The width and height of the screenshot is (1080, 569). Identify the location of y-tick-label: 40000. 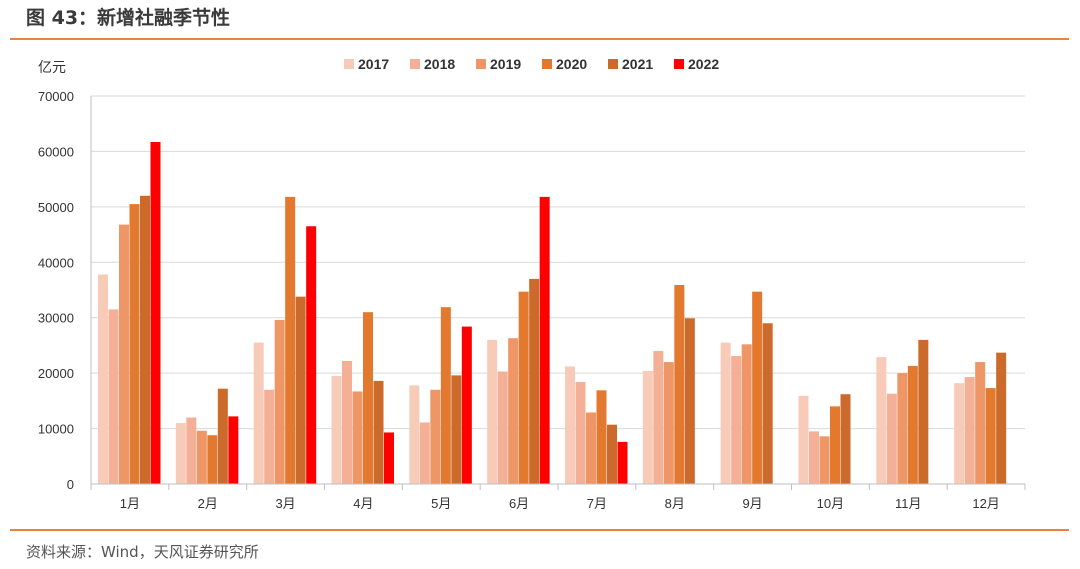
(56, 262).